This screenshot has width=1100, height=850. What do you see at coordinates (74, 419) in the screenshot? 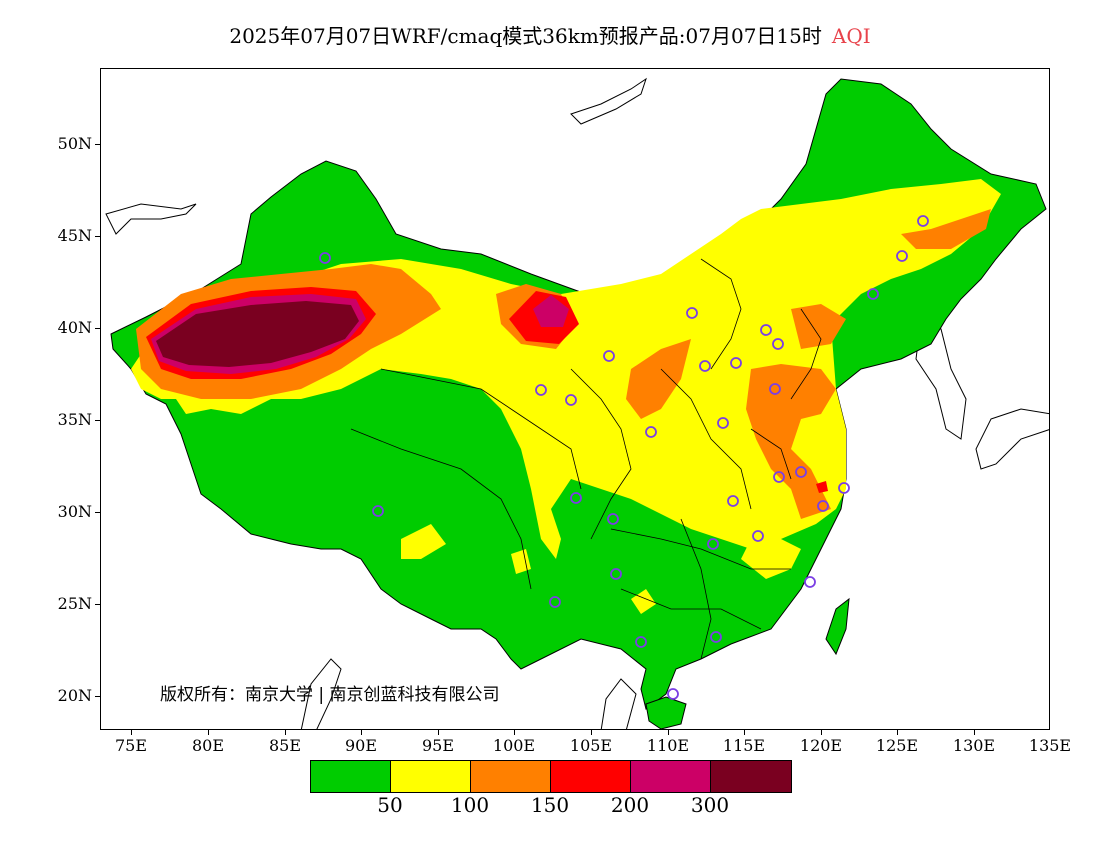
I see `lat-label-35n: 35N` at bounding box center [74, 419].